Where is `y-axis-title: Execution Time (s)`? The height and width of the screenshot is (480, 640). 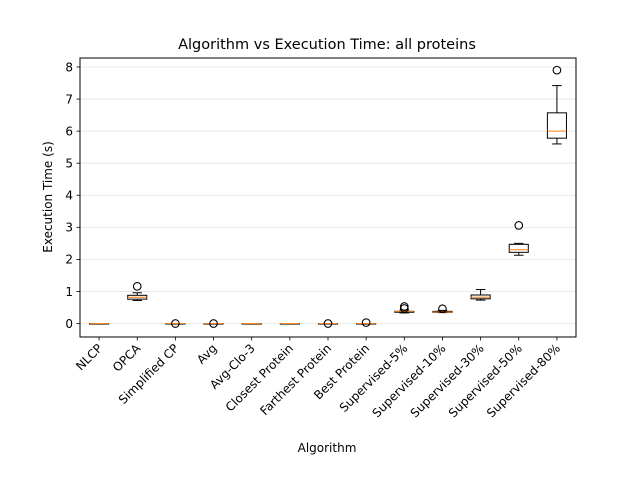 y-axis-title: Execution Time (s) is located at coordinates (48, 197).